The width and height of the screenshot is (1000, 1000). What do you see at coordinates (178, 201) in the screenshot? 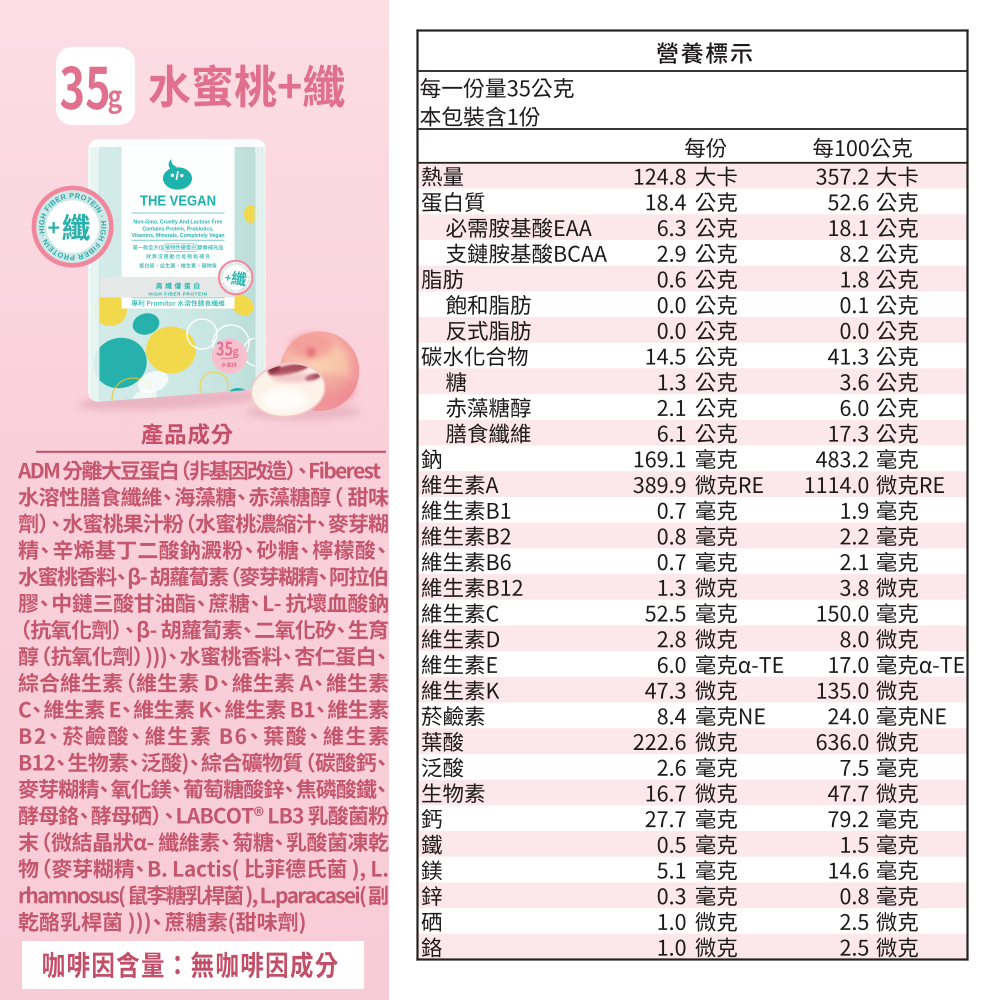
I see `svg-text: THE VEGAN` at bounding box center [178, 201].